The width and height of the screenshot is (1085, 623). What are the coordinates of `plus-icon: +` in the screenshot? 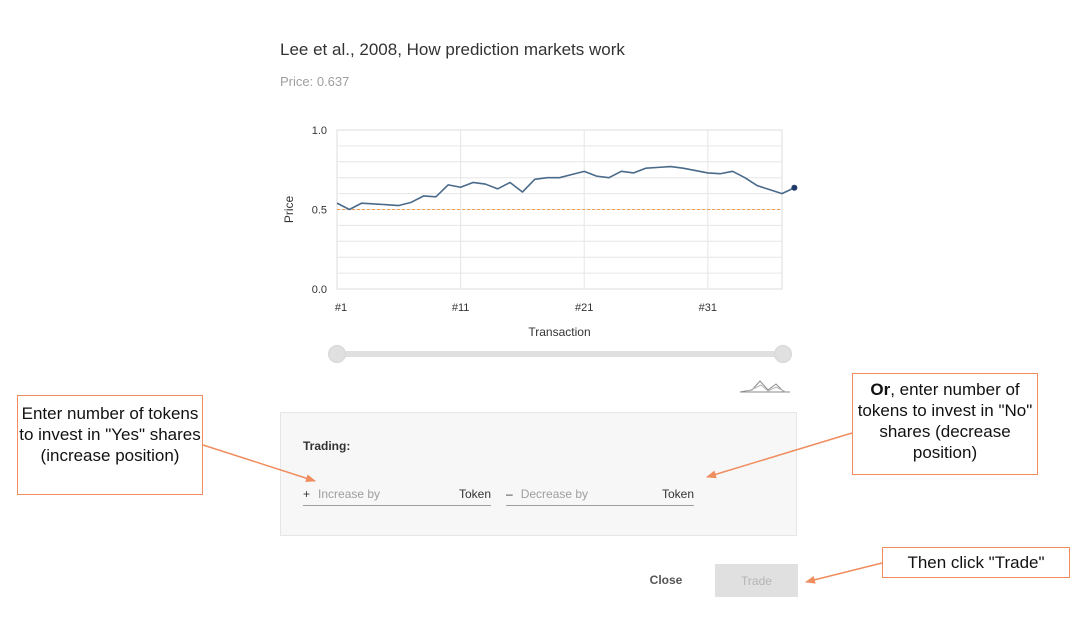 It's located at (307, 494).